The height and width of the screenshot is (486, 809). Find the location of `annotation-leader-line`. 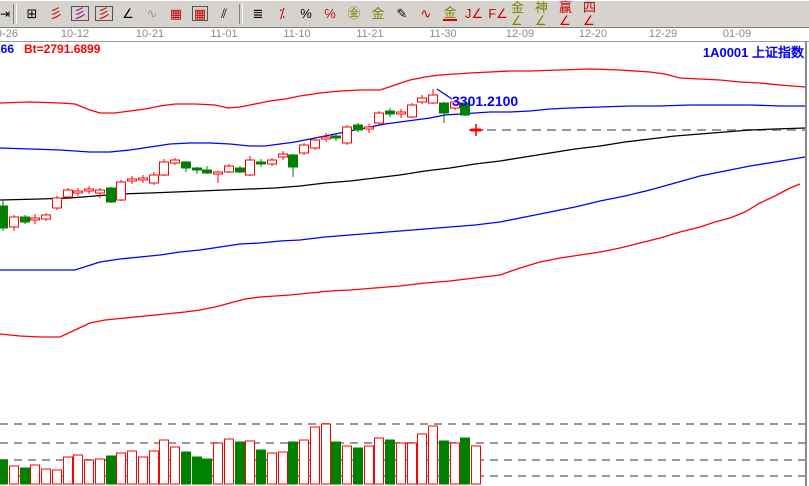

annotation-leader-line is located at coordinates (444, 94).